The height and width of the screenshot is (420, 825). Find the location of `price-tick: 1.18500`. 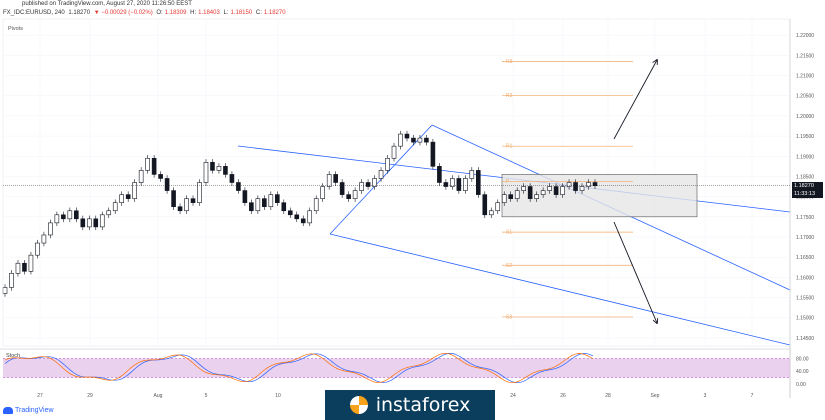

price-tick: 1.18500 is located at coordinates (805, 177).